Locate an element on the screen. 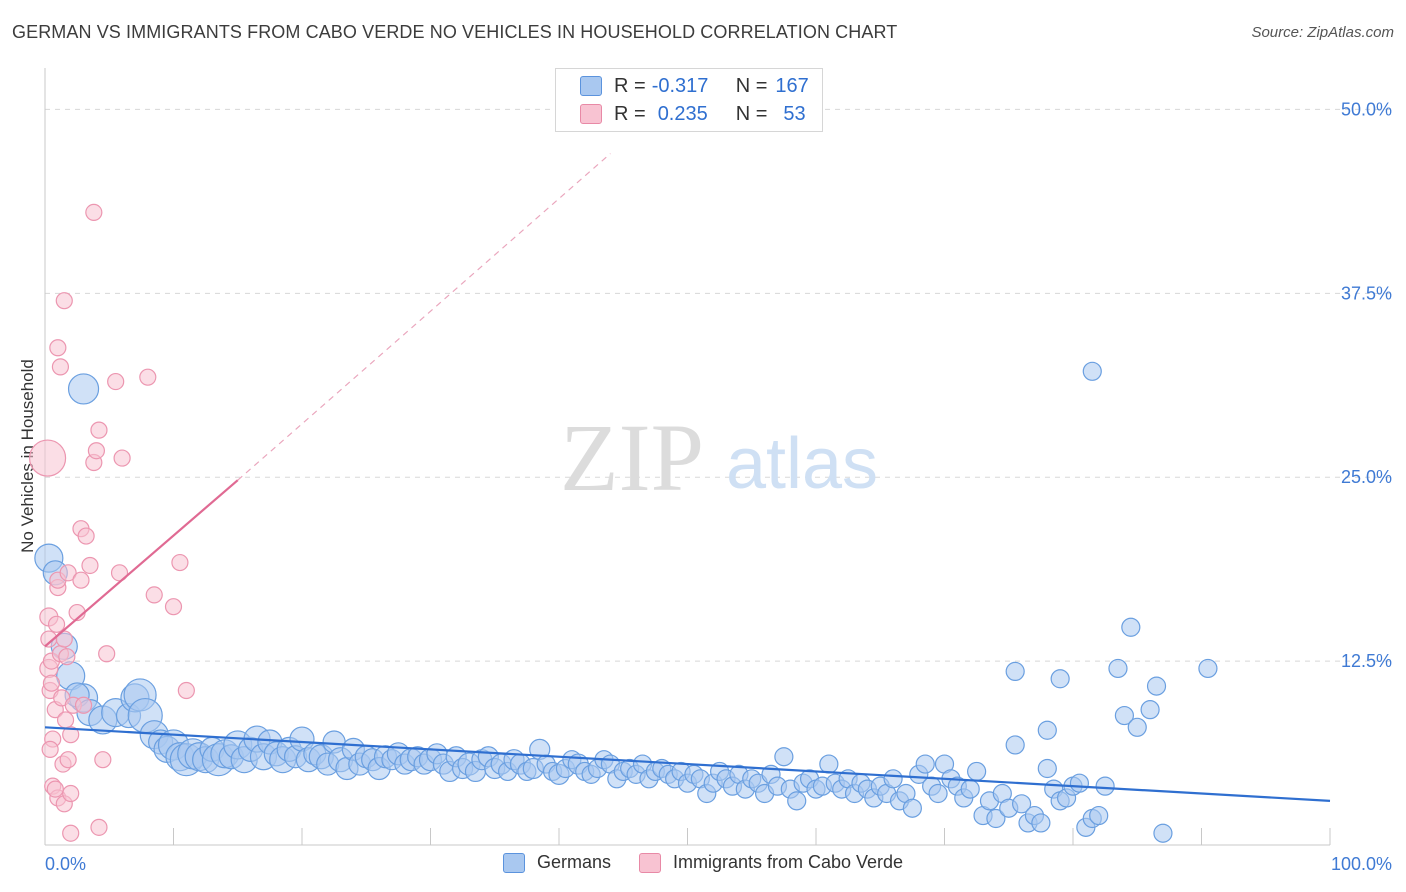  legend-item-germans: Germans is located at coordinates (556, 862).